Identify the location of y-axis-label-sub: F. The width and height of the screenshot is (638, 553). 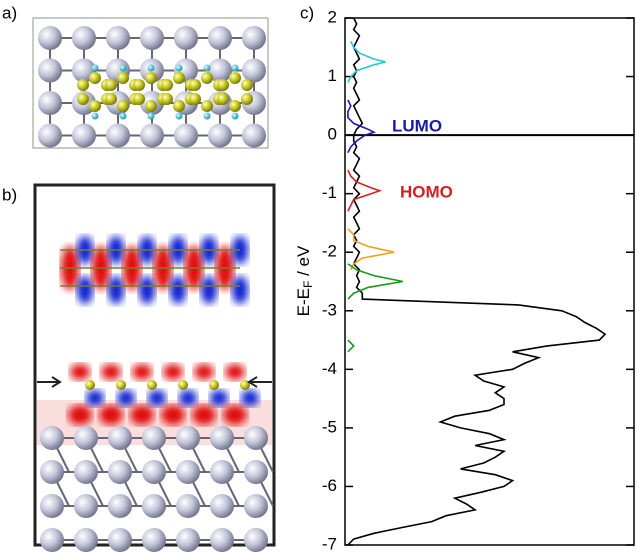
(308, 284).